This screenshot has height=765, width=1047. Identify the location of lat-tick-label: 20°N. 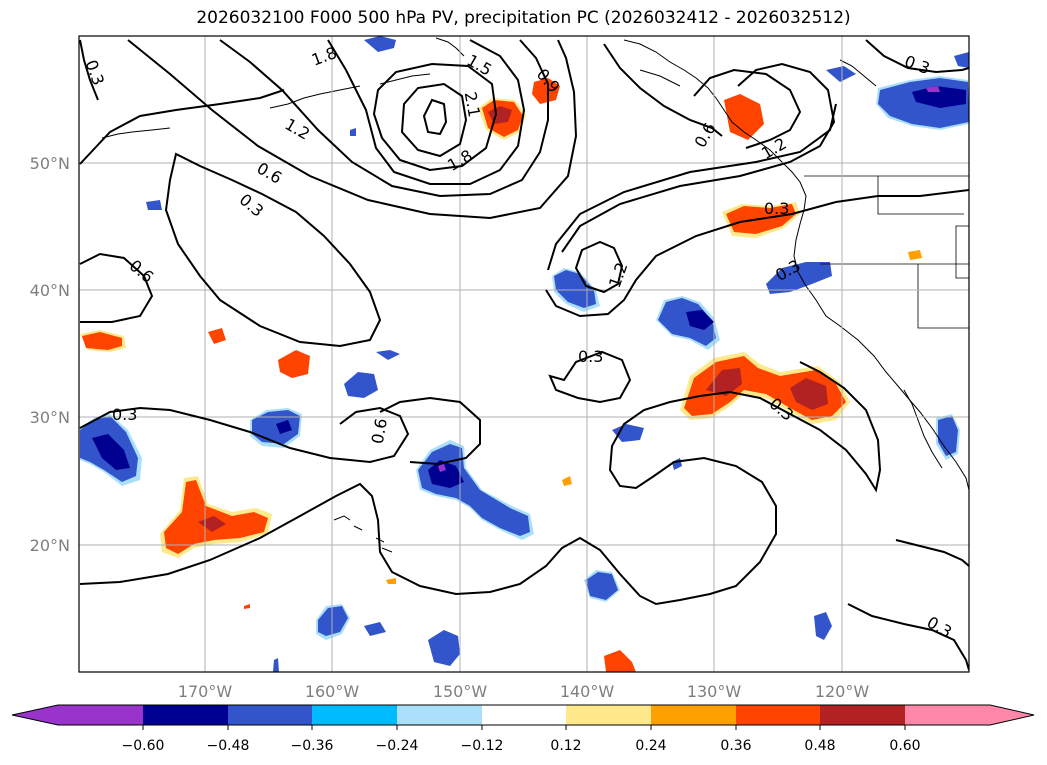
(50, 545).